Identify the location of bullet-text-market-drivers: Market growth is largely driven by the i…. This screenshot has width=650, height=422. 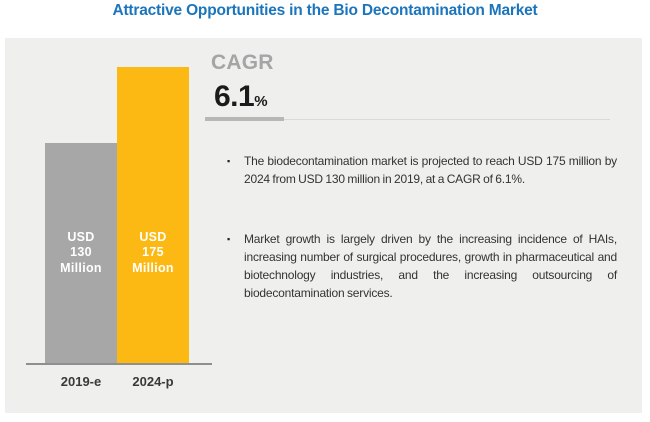
(430, 266).